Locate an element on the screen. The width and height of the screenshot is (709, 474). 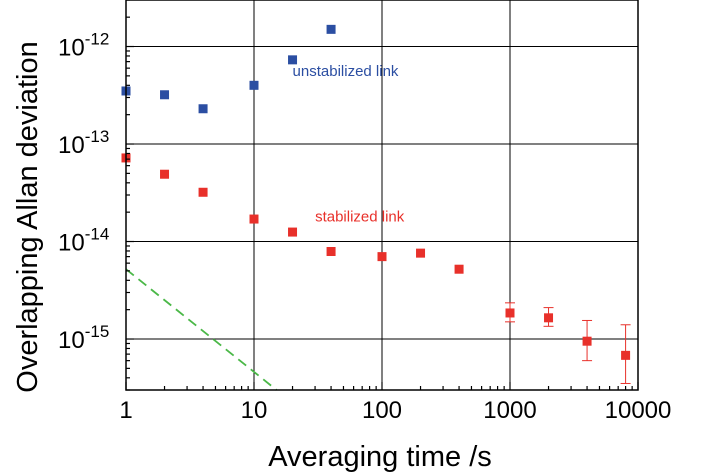
x-axis-title: Averaging time /s is located at coordinates (380, 457).